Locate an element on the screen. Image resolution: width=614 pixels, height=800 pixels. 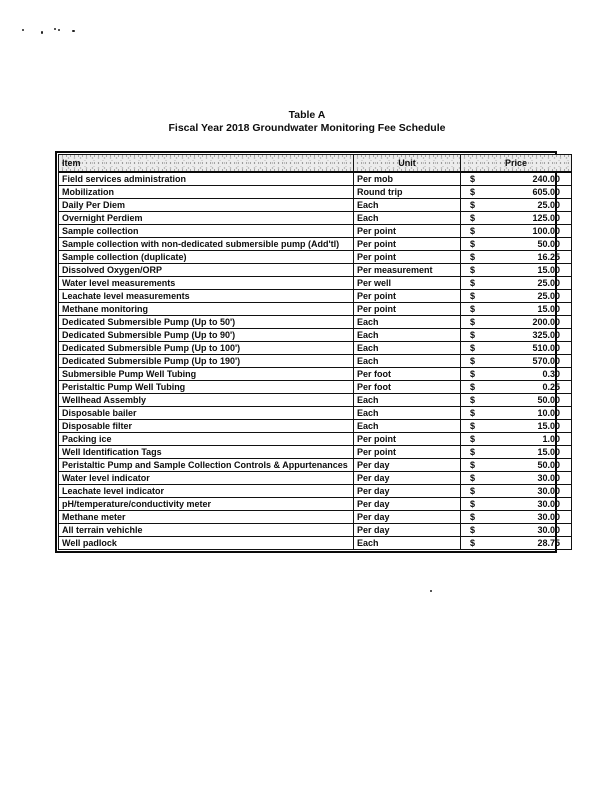
table-row: Sample collection Per point $ 100.00 is located at coordinates (315, 231).